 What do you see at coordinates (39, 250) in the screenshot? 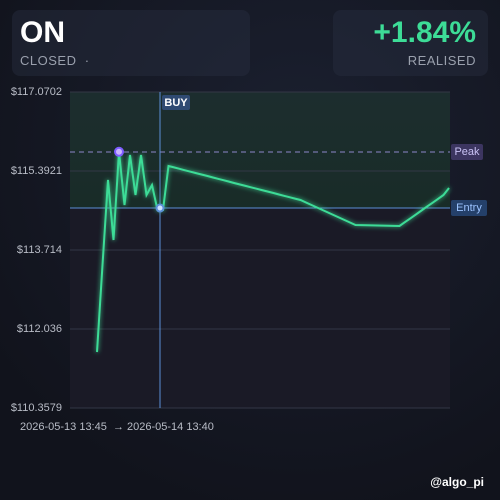
I see `y-tick-label: $113.714` at bounding box center [39, 250].